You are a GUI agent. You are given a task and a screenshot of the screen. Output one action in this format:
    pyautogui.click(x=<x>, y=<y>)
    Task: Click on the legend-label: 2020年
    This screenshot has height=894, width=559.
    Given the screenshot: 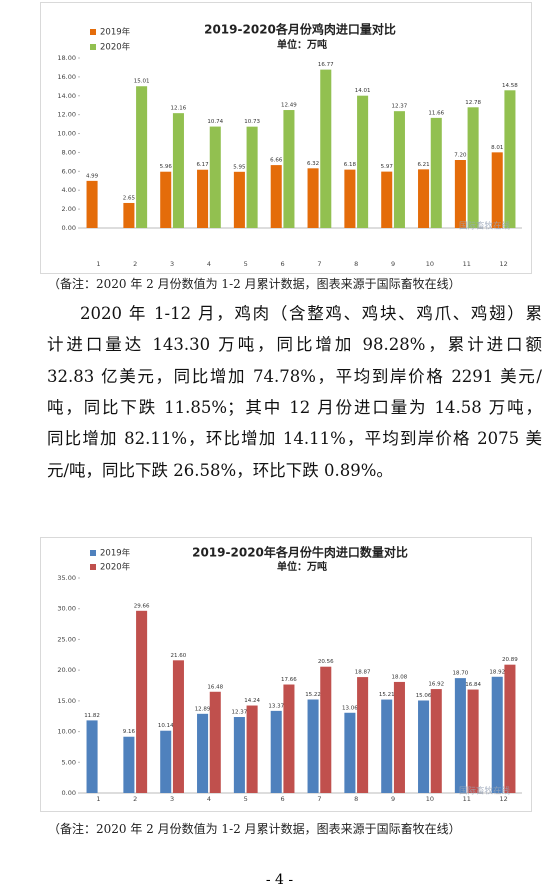 What is the action you would take?
    pyautogui.click(x=115, y=47)
    